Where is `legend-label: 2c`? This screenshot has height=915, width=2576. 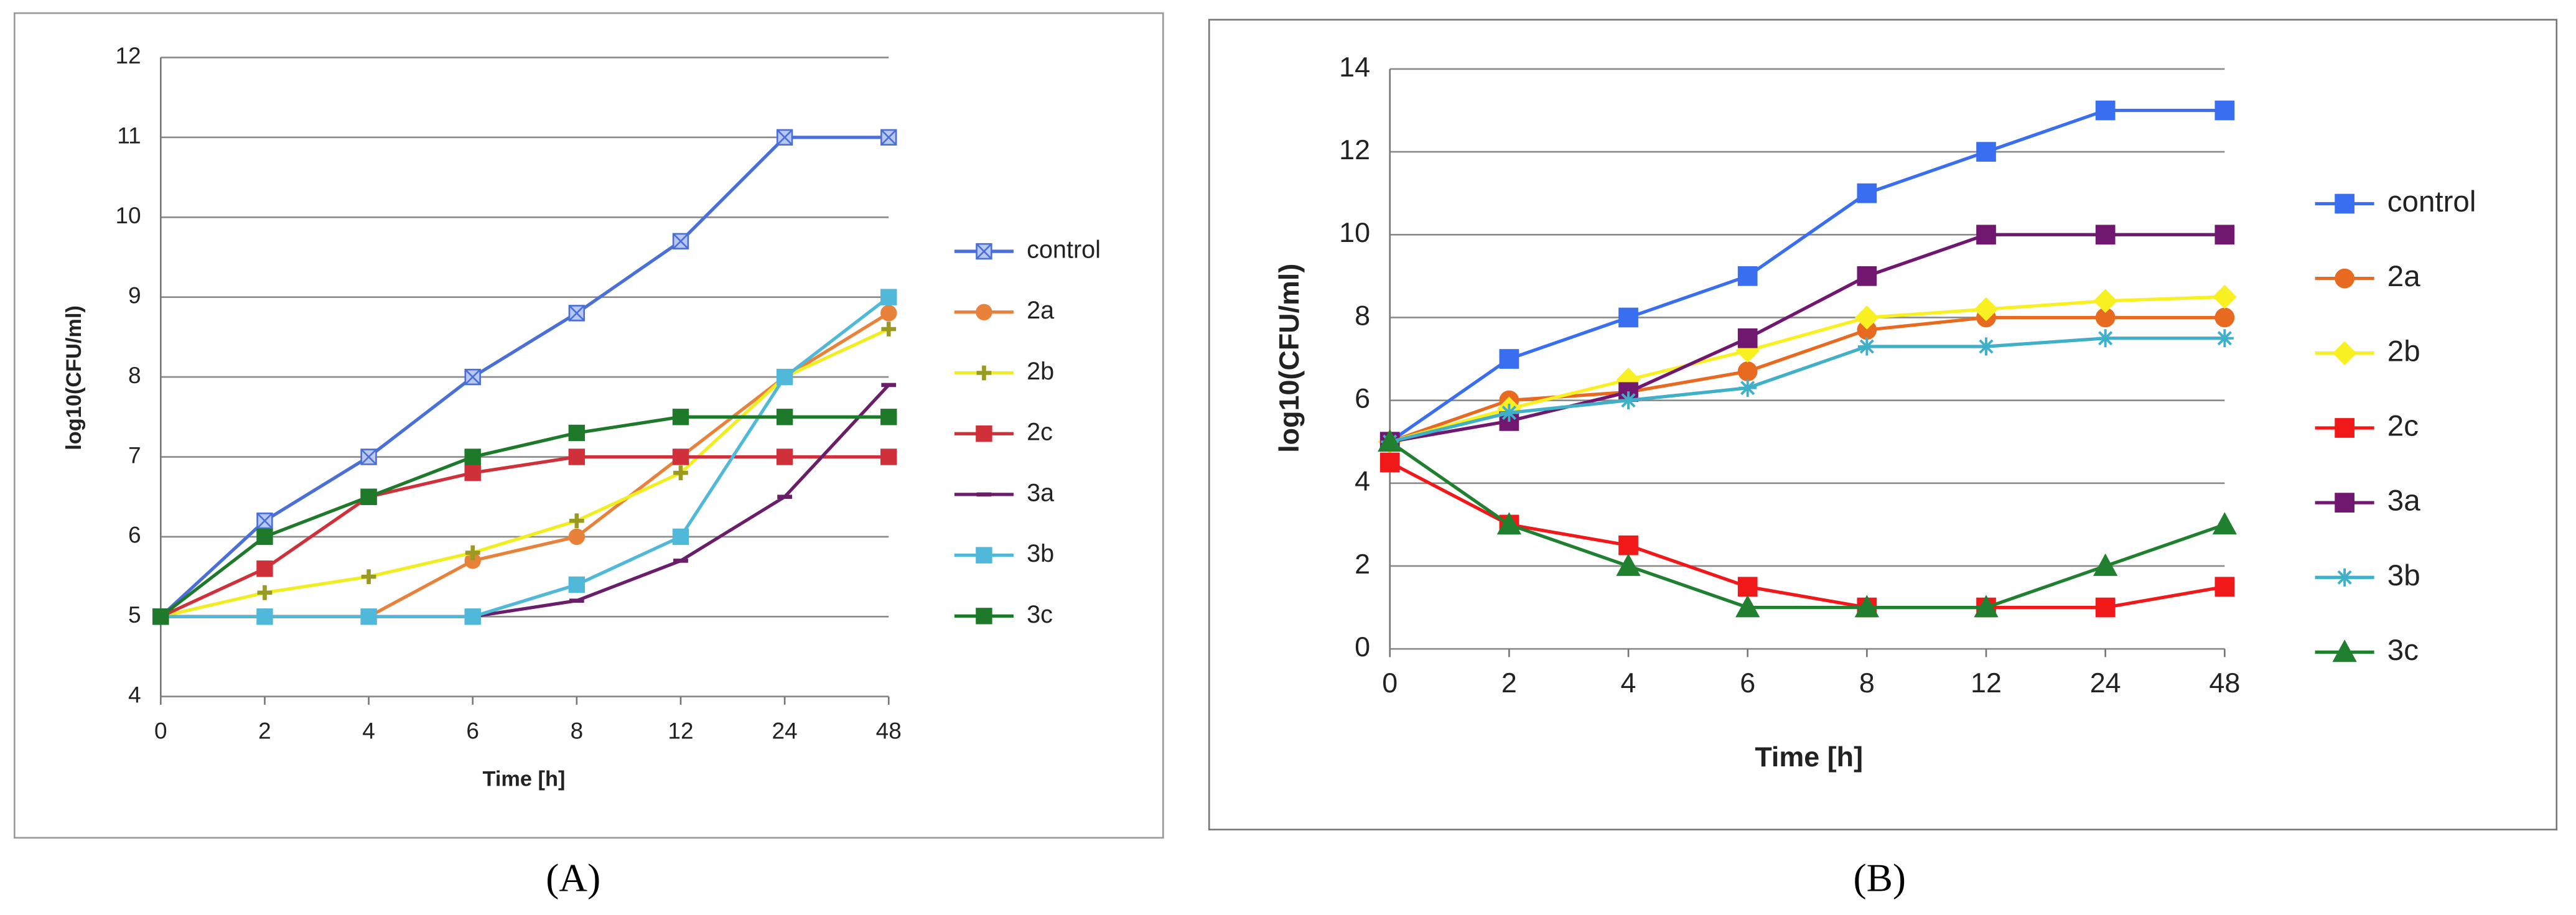 legend-label: 2c is located at coordinates (2403, 426).